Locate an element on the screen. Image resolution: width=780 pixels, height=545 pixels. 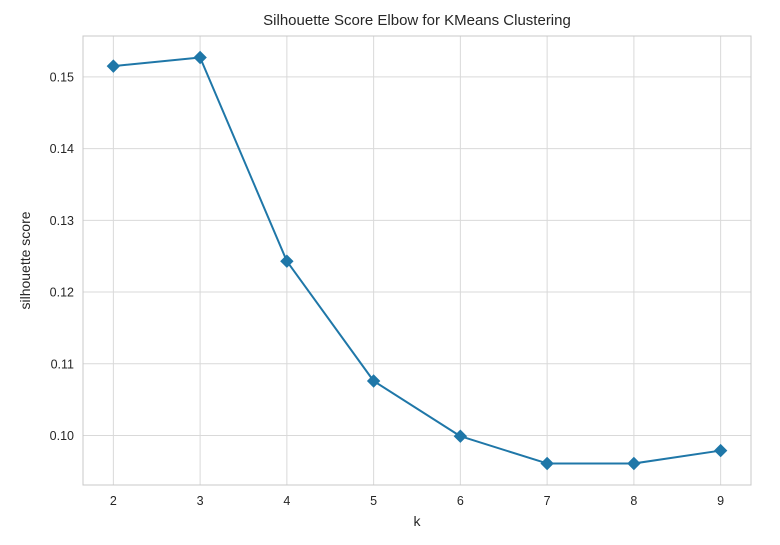
y-tick-label: 0.15 is located at coordinates (62, 77).